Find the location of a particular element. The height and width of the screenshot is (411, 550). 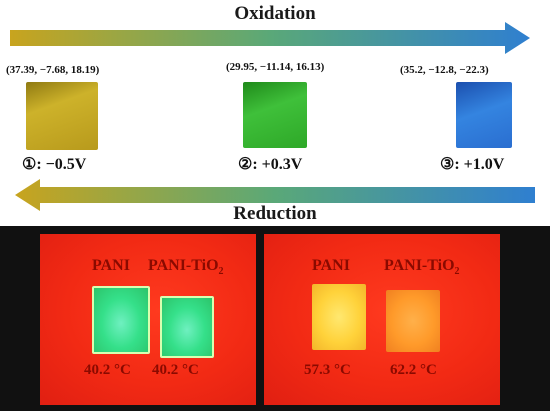

panel-1-pani-tio2-label-sub: 2 is located at coordinates (221, 272).